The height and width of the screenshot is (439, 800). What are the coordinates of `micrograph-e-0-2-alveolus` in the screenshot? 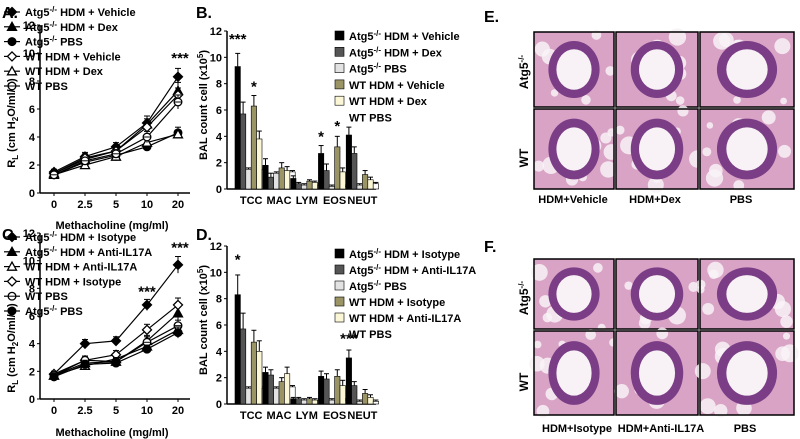 It's located at (782, 46).